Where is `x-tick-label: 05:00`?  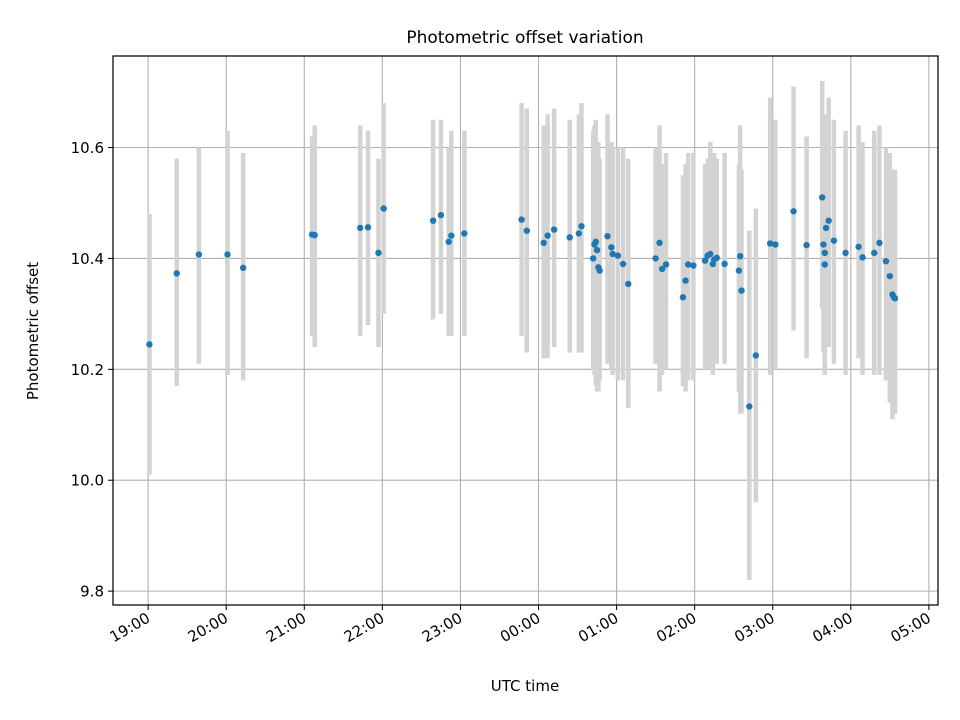 x-tick-label: 05:00 is located at coordinates (910, 627).